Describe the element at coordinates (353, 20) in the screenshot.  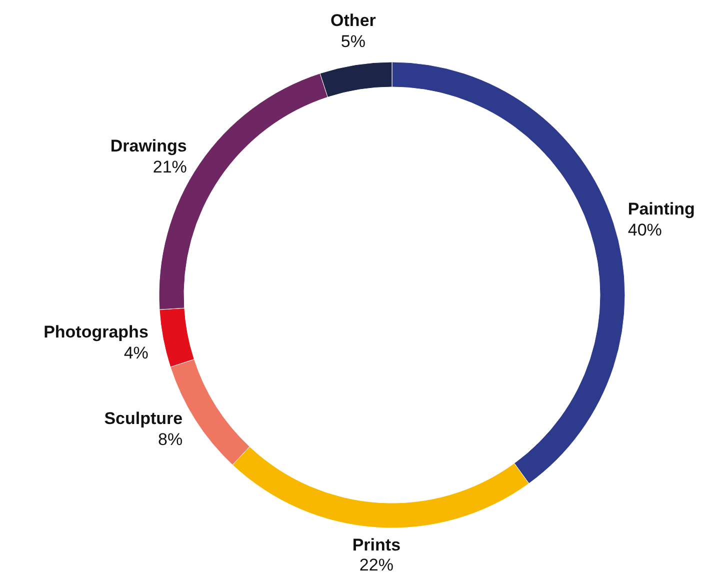
I see `slice-label: Other` at that location.